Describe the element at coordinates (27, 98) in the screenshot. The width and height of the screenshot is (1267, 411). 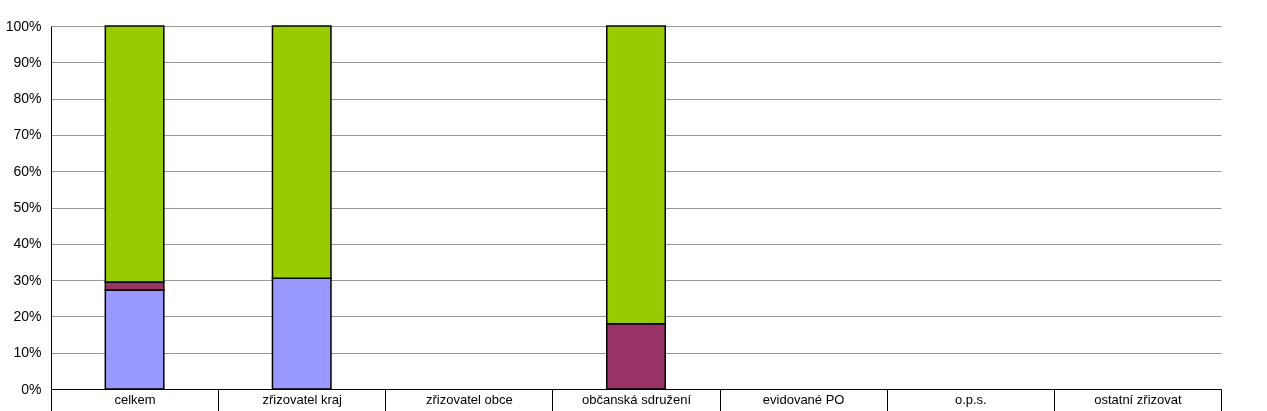
I see `y-tick-label: 80%` at that location.